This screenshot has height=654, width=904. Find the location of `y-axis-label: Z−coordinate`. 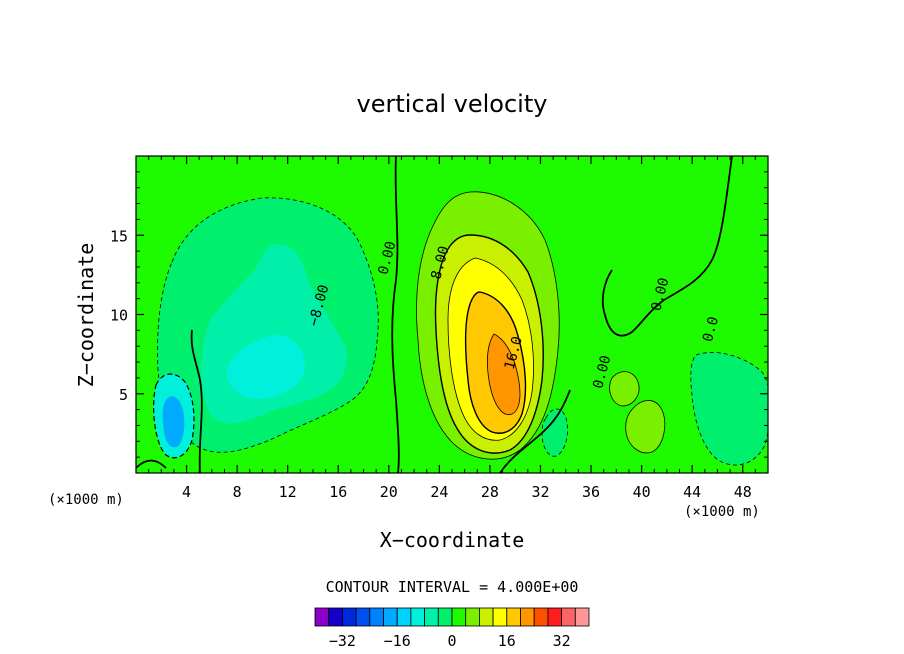

y-axis-label: Z−coordinate is located at coordinates (86, 315).